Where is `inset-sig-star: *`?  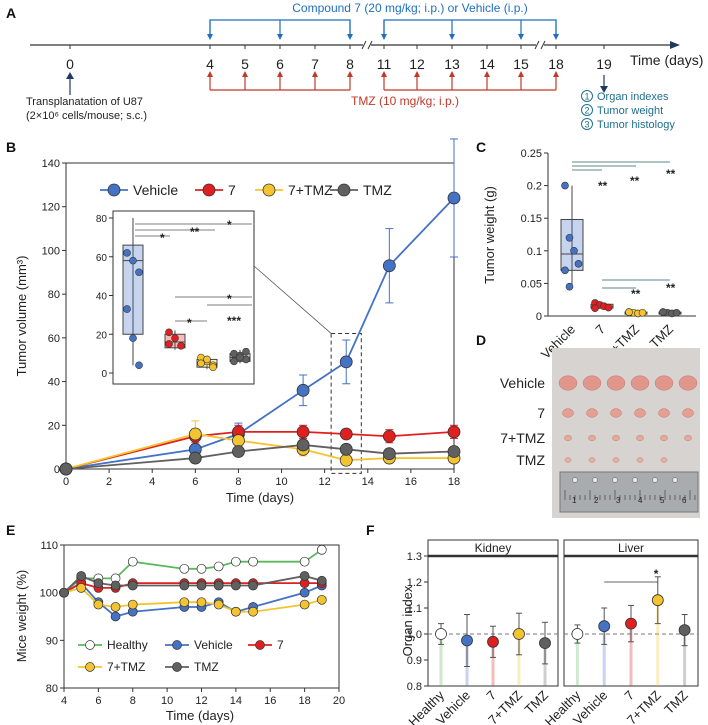
inset-sig-star: * is located at coordinates (189, 323).